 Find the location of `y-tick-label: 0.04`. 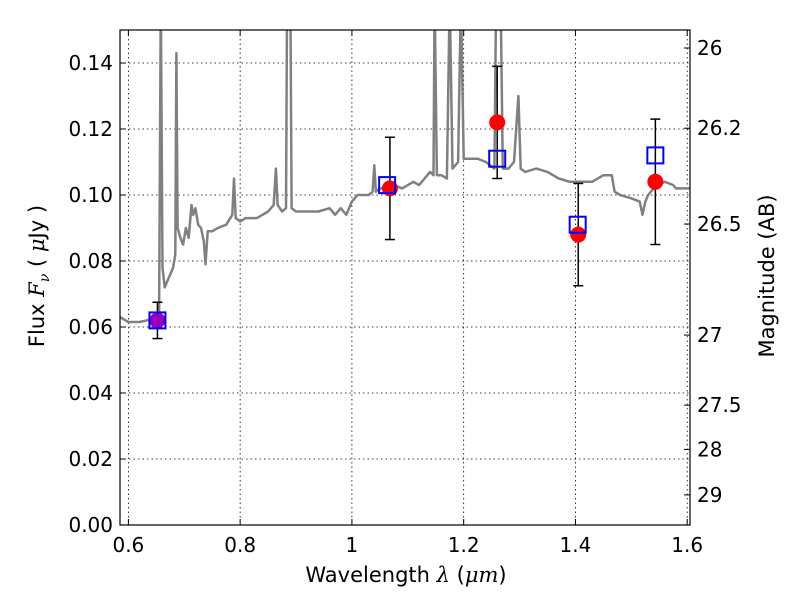

y-tick-label: 0.04 is located at coordinates (90, 393).